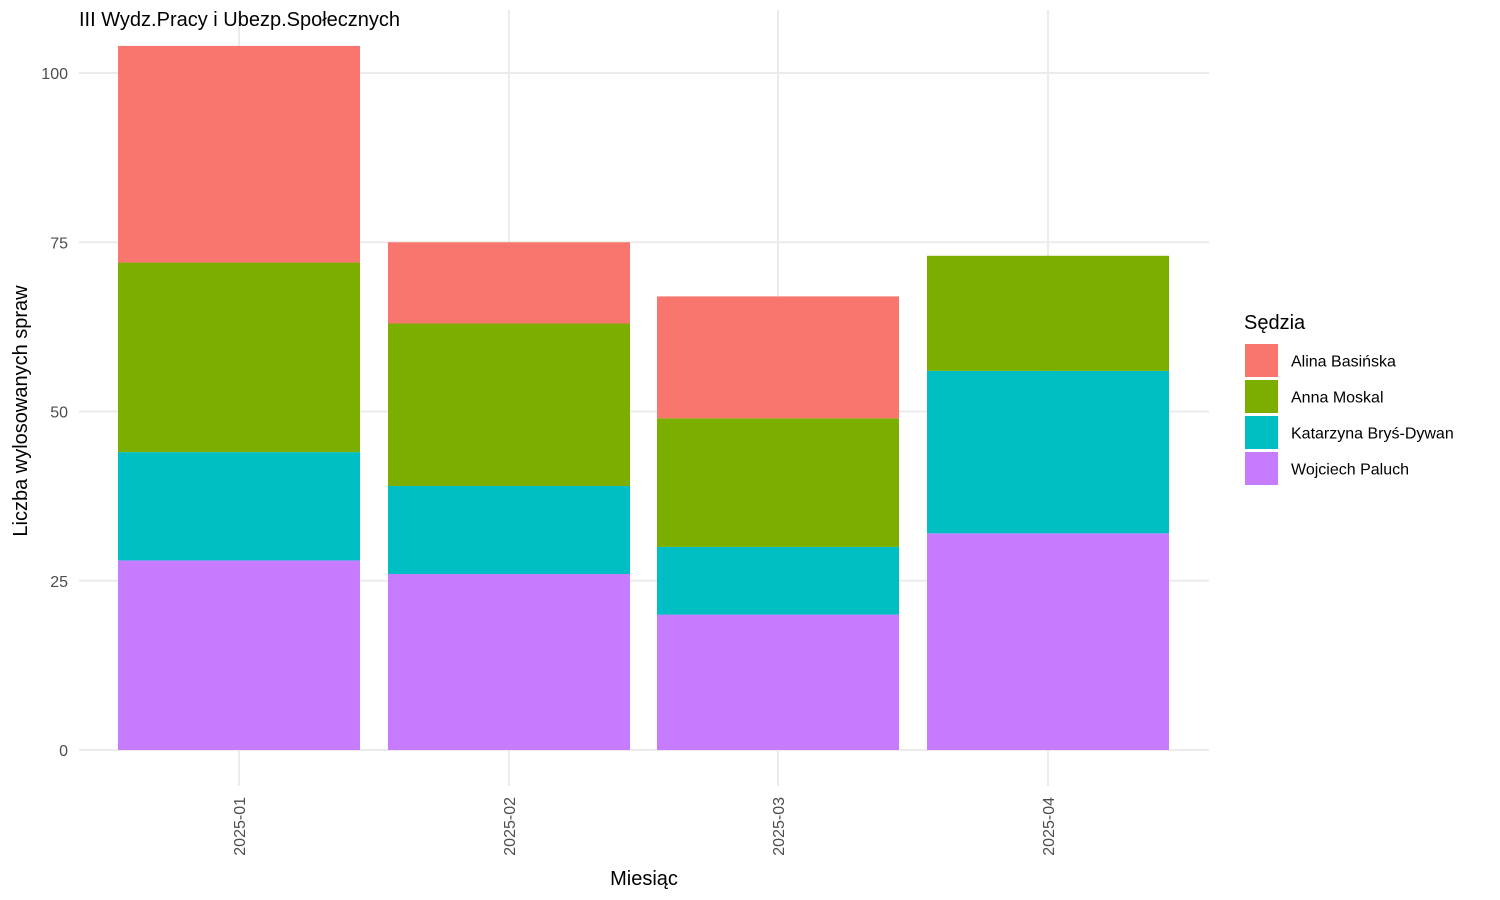 The width and height of the screenshot is (1500, 900). I want to click on legend-title: Sędzia, so click(1275, 323).